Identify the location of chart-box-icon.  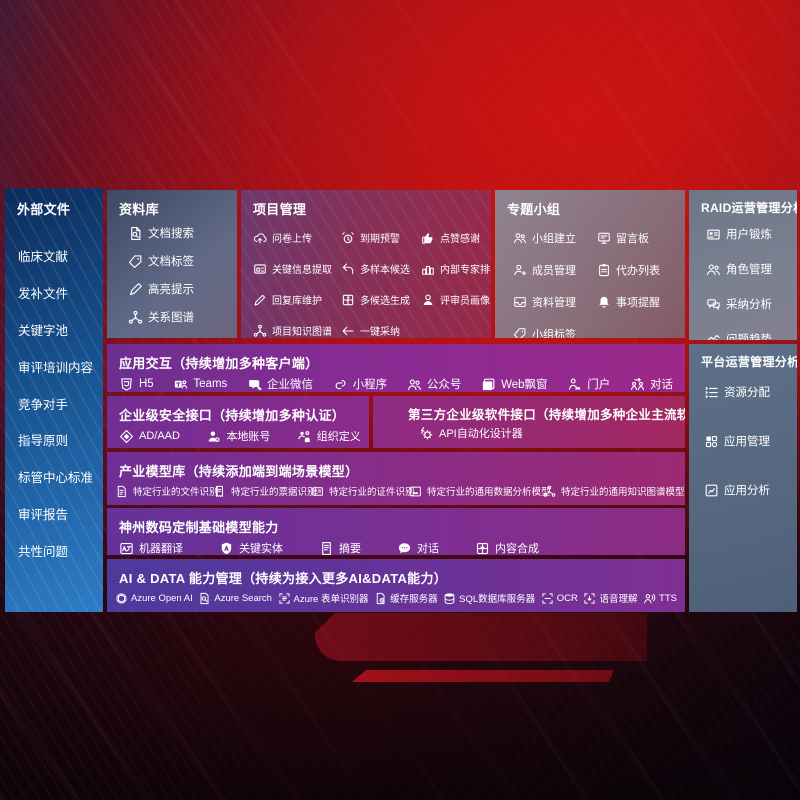
(711, 490).